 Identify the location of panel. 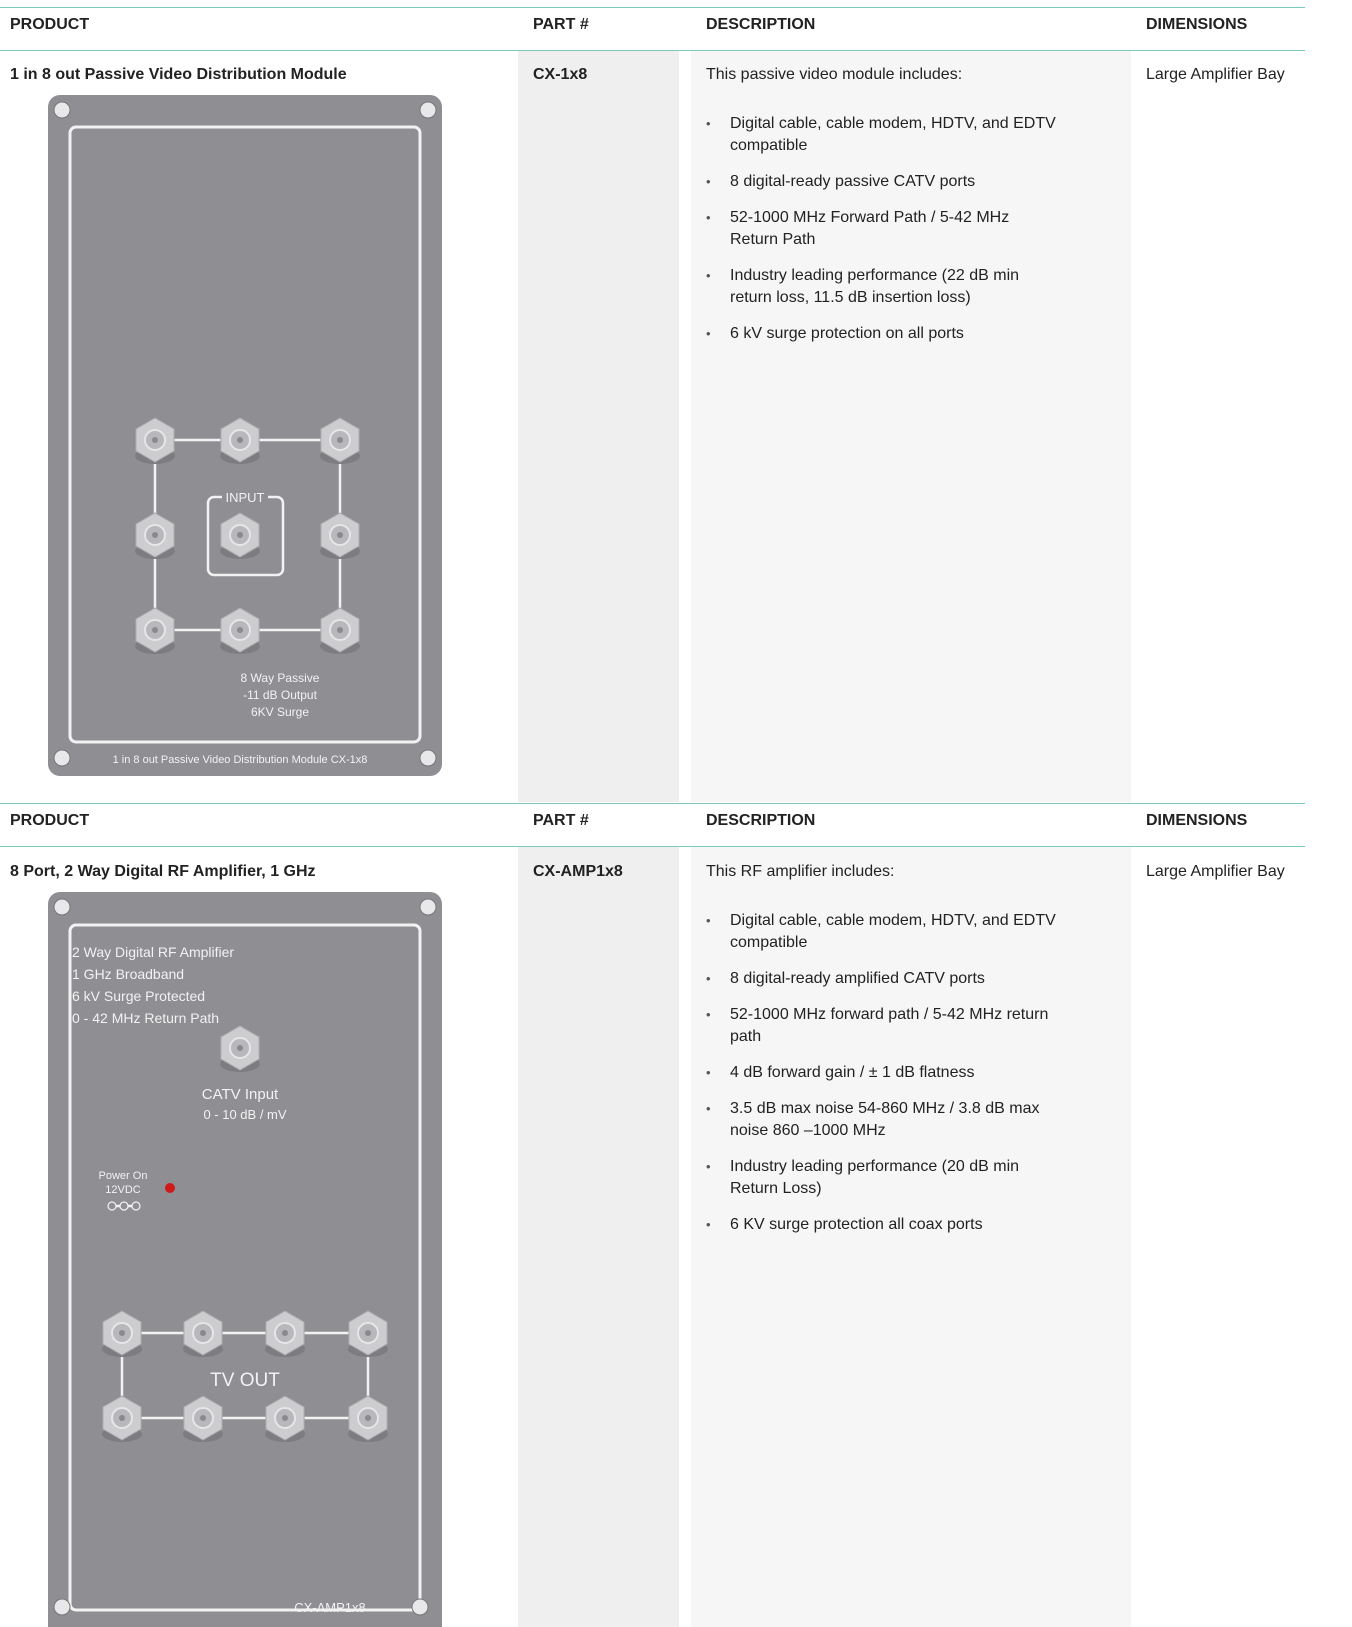
(245, 1259).